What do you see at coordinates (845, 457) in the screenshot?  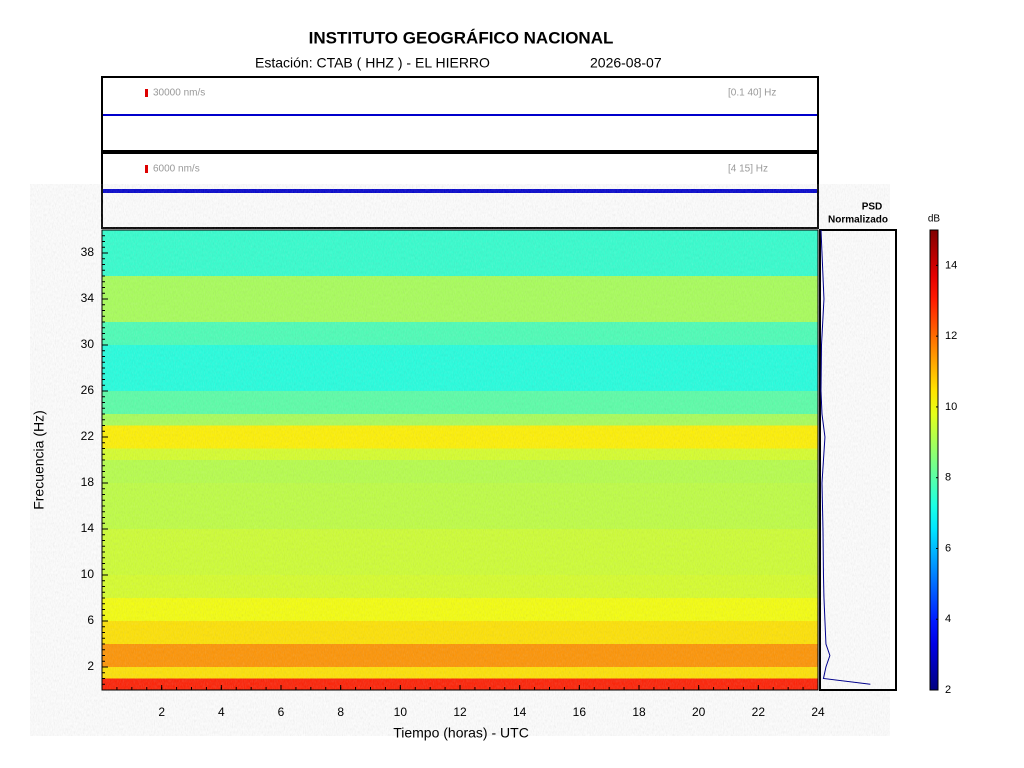 I see `psd-line` at bounding box center [845, 457].